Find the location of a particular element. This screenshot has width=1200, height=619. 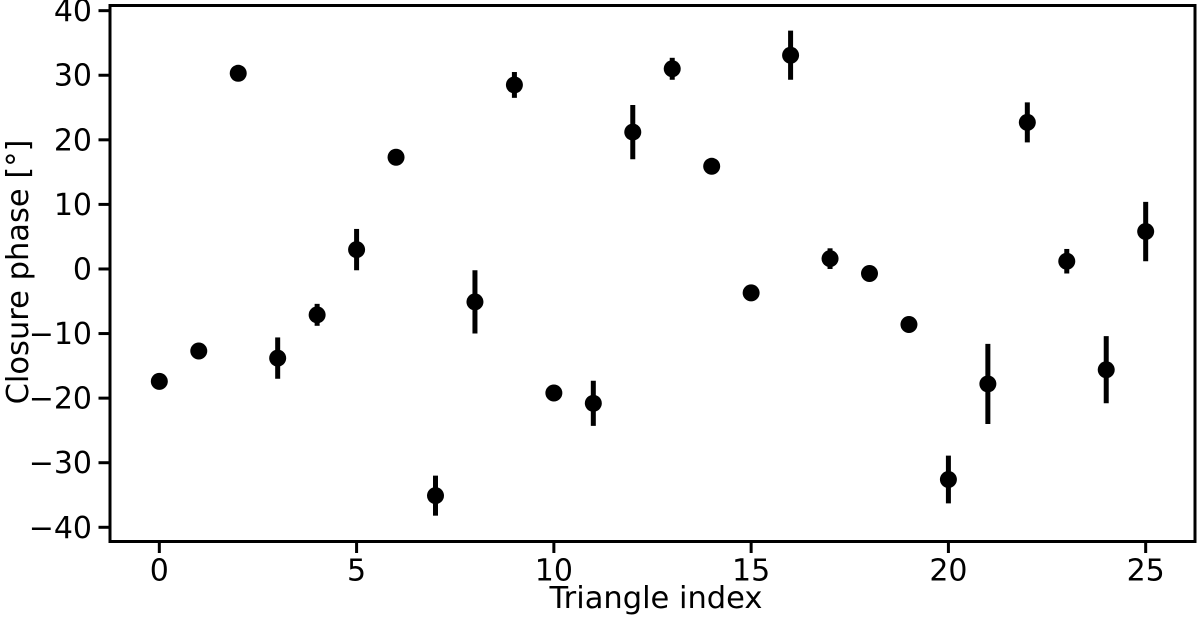

x-tick-label: 10 is located at coordinates (554, 571).